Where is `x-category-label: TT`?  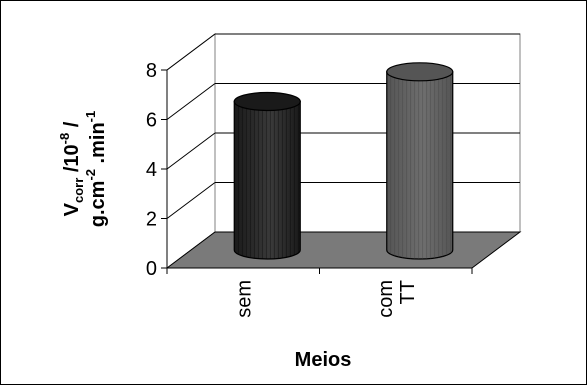
x-category-label: TT is located at coordinates (408, 292).